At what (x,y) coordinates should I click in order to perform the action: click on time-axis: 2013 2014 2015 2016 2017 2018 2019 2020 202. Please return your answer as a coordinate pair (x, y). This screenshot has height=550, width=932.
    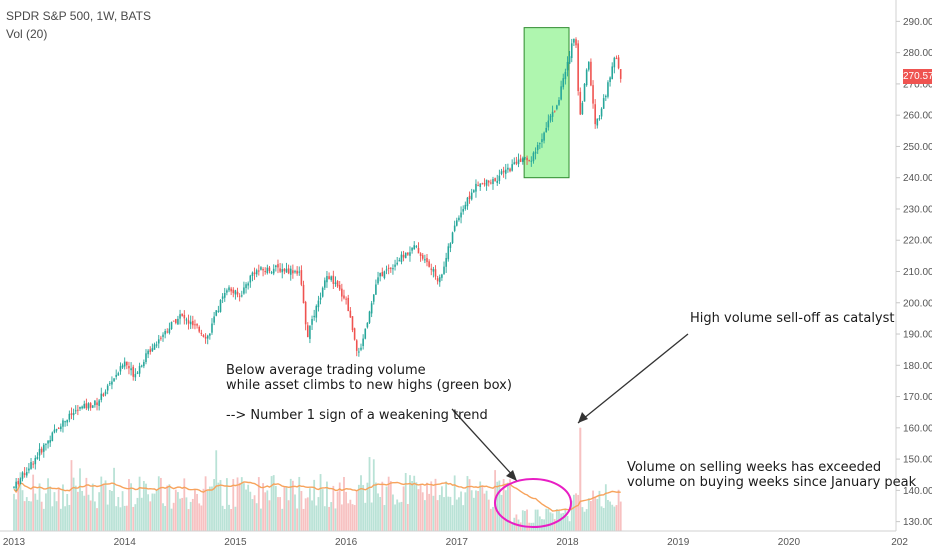
    Looking at the image, I should click on (456, 542).